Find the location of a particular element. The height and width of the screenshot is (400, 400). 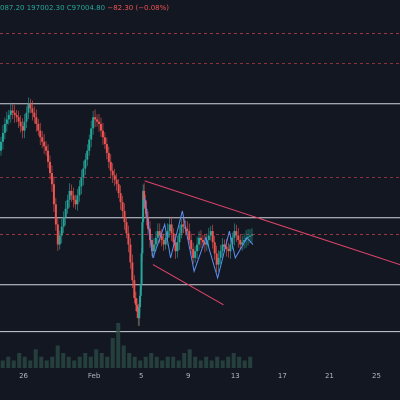

zigzag-overlay is located at coordinates (199, 238).